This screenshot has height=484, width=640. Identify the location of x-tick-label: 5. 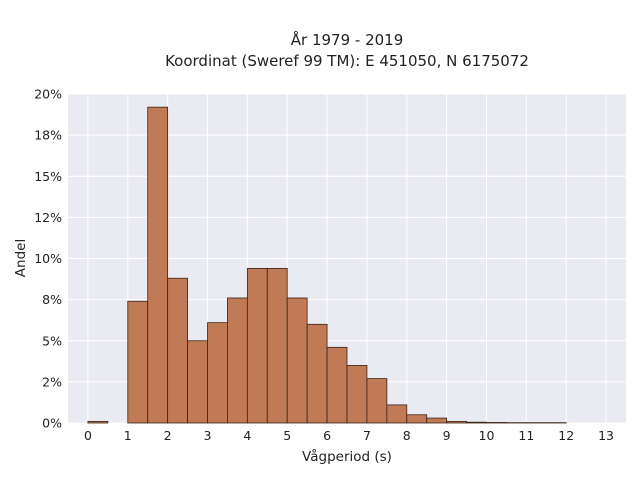
(287, 435).